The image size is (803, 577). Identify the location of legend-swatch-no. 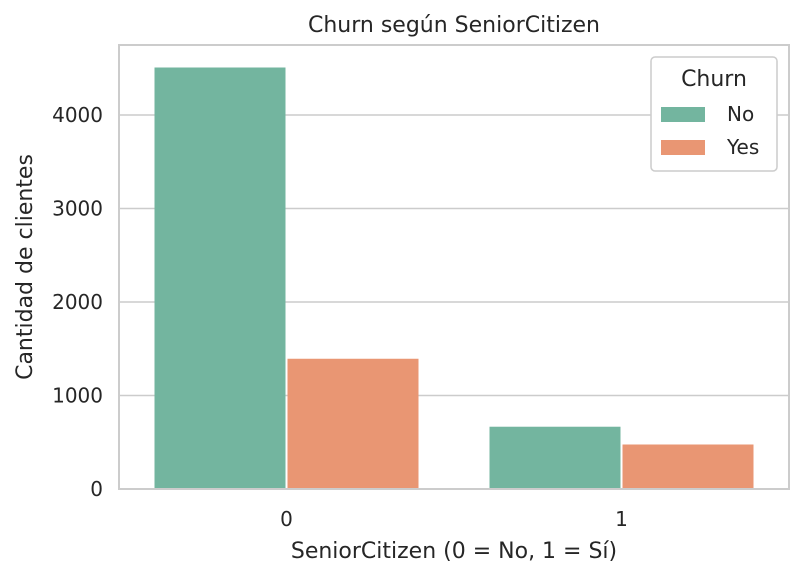
(683, 114).